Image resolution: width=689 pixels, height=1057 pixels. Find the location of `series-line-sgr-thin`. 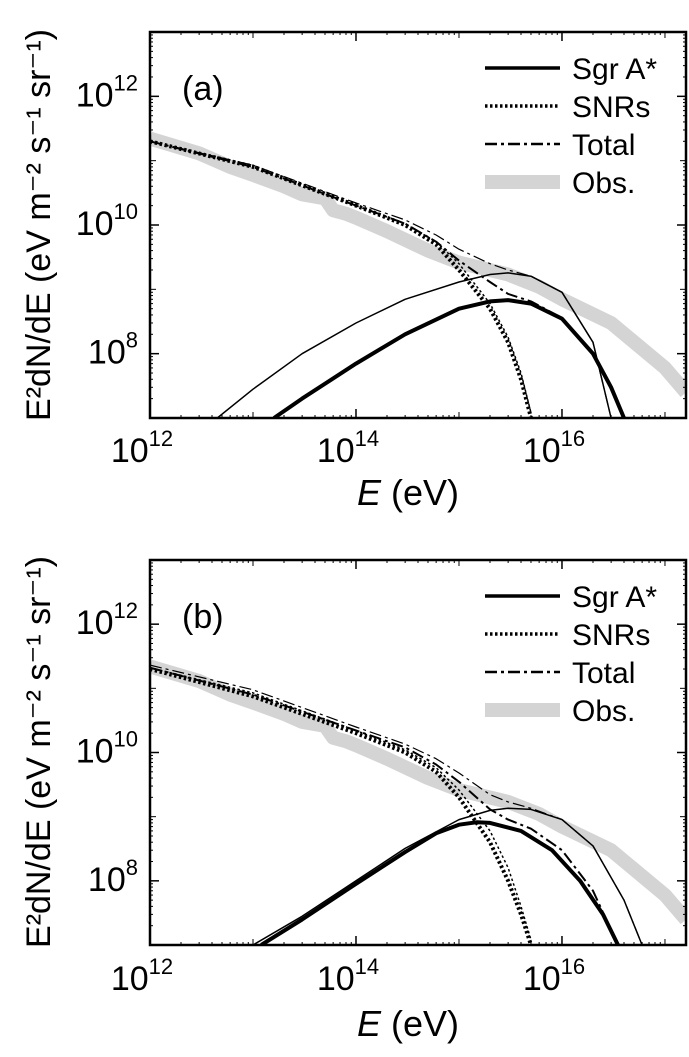

series-line-sgr-thin is located at coordinates (414, 345).